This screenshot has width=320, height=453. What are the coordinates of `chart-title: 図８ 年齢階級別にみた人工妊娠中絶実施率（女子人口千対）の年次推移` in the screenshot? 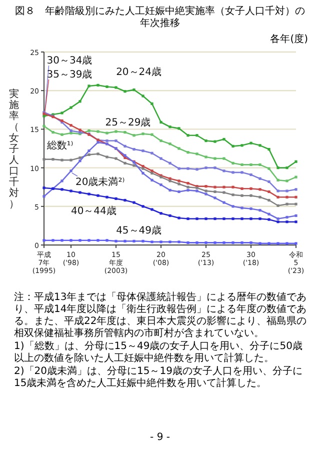 It's located at (160, 18).